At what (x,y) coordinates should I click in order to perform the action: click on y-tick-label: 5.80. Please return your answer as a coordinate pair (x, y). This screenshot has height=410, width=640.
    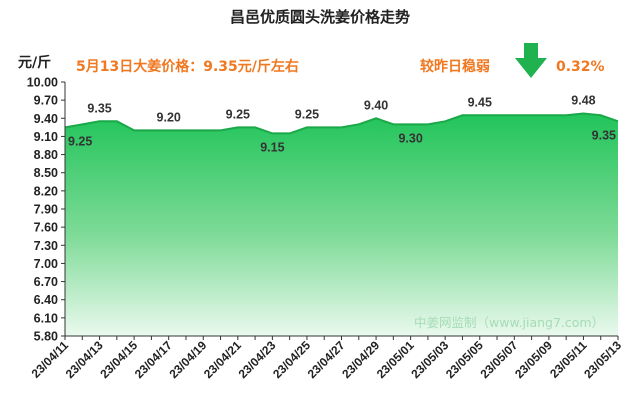
    Looking at the image, I should click on (46, 337).